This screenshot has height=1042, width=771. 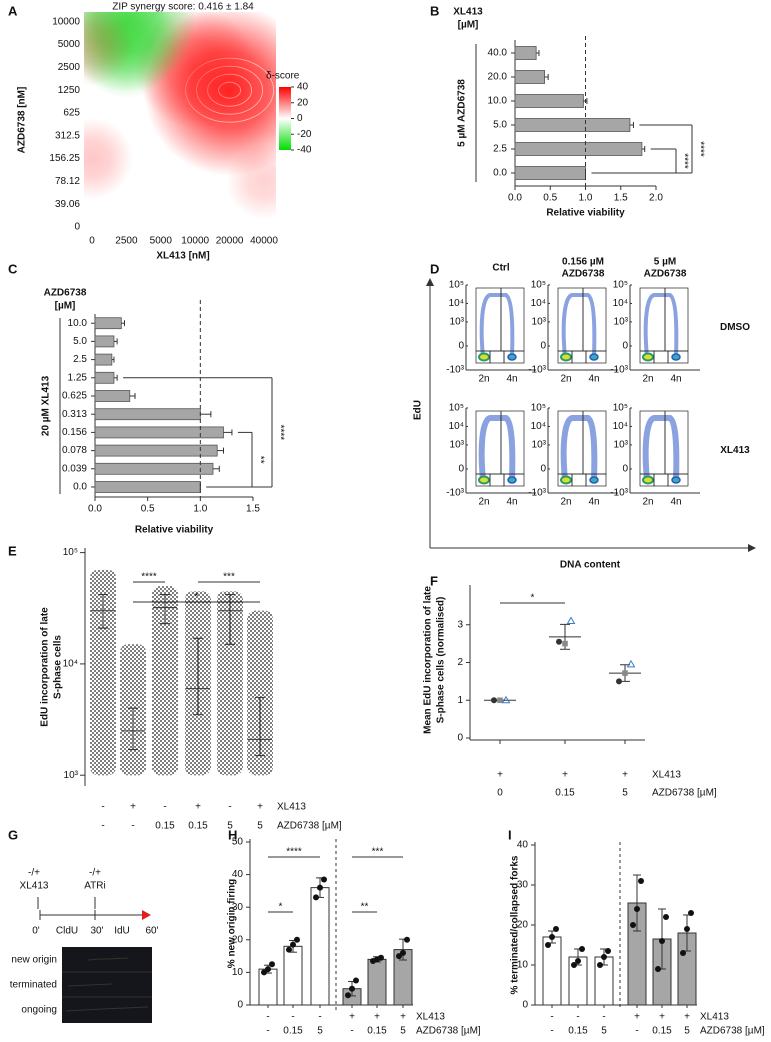 I want to click on time-label: 0', so click(x=36, y=931).